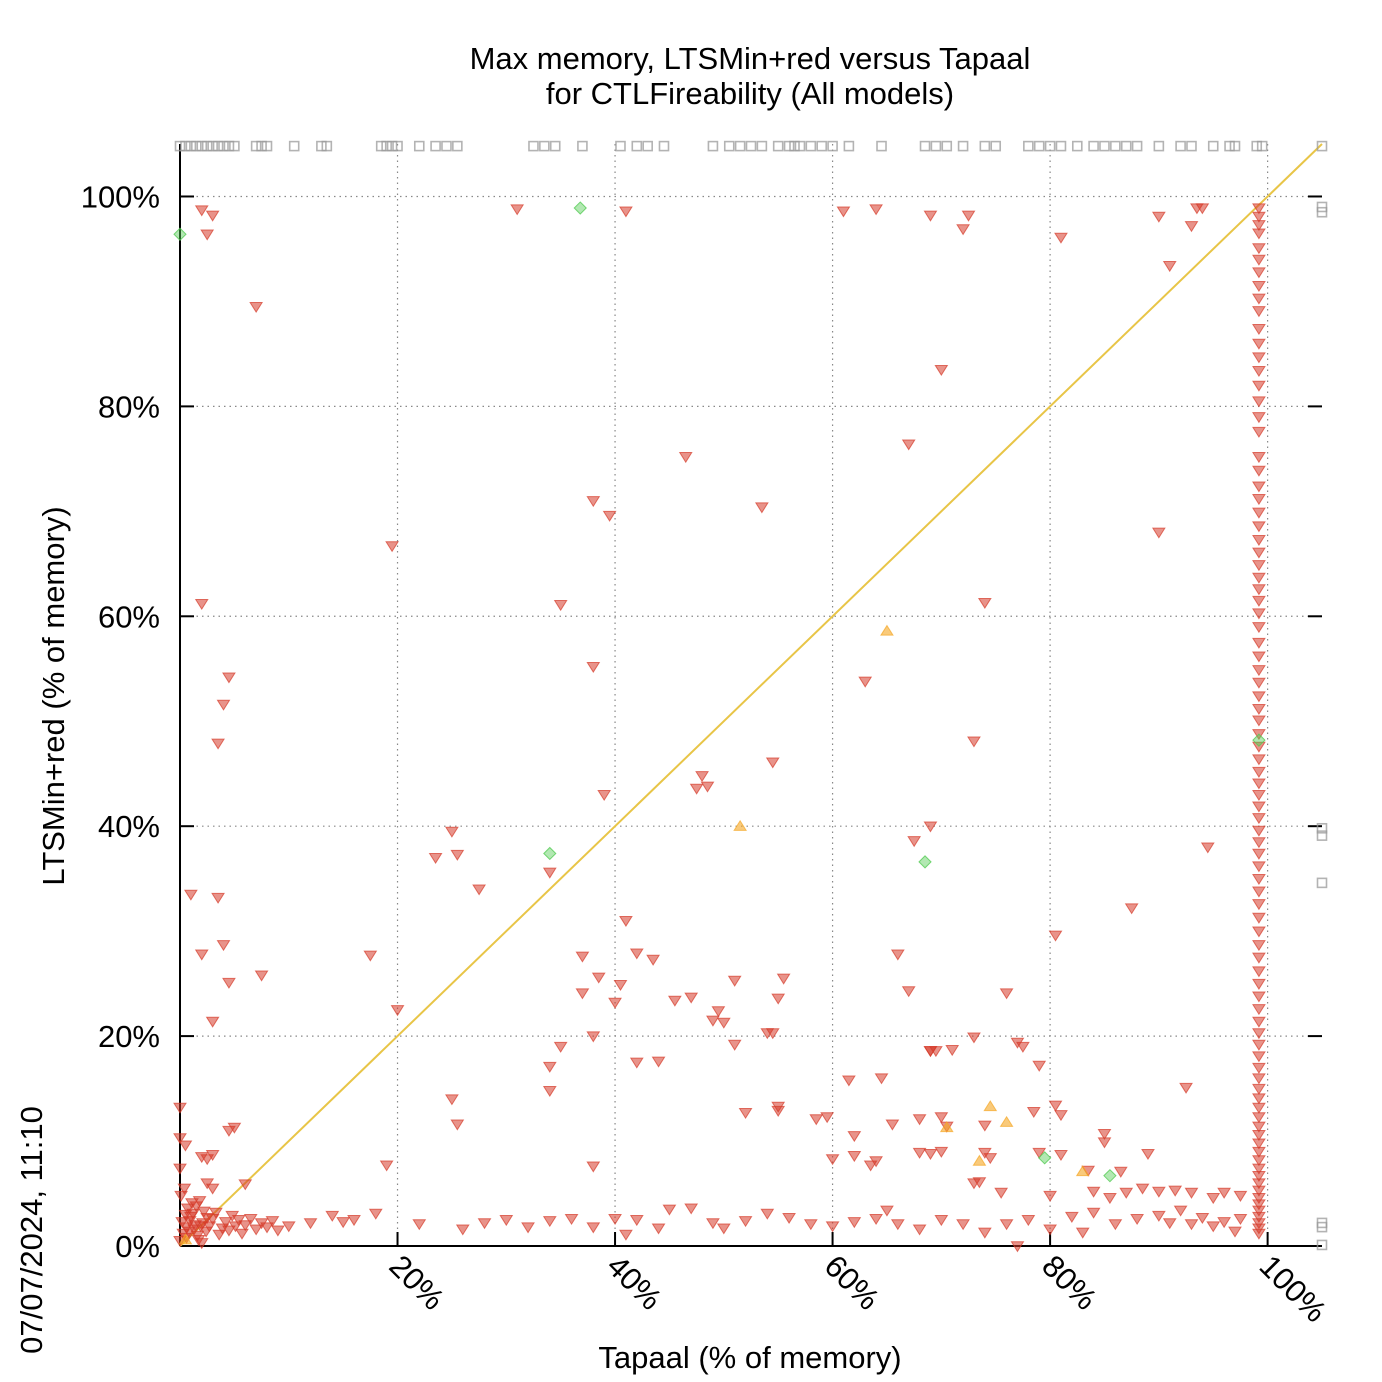  What do you see at coordinates (53, 695) in the screenshot?
I see `y-axis-label: LTSMin+red (% of memory)` at bounding box center [53, 695].